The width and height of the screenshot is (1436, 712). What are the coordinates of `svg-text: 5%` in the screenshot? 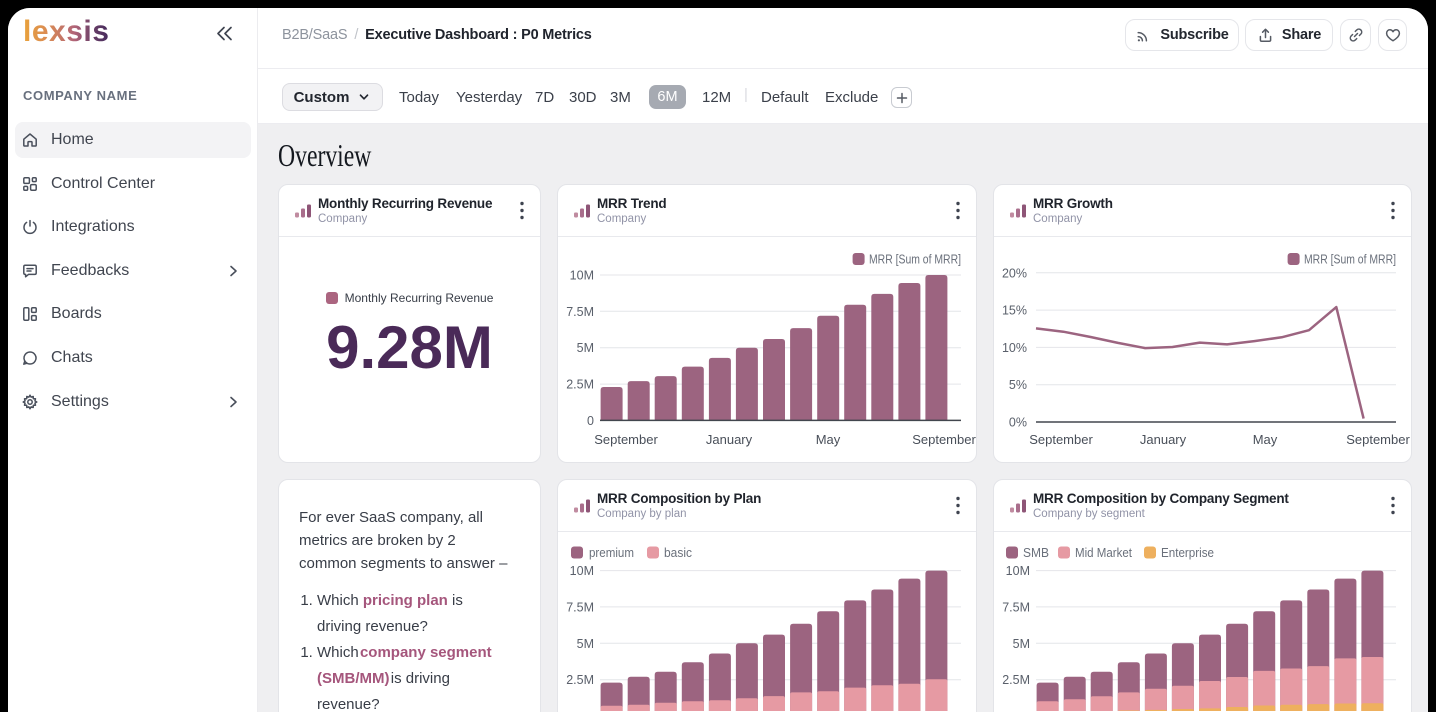 It's located at (1018, 385).